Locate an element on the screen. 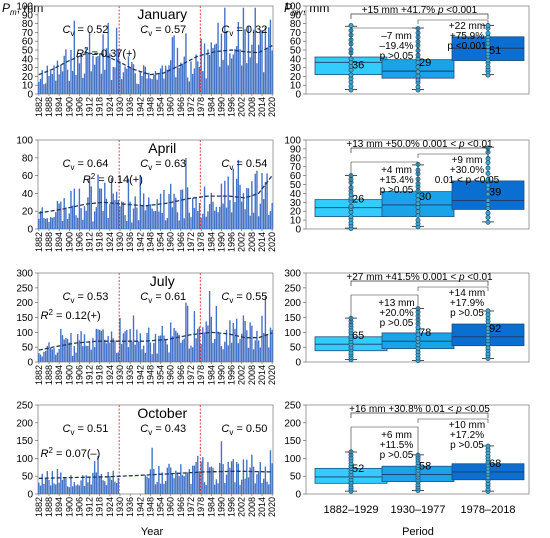  pair-right-annotation: +30.0% is located at coordinates (467, 170).